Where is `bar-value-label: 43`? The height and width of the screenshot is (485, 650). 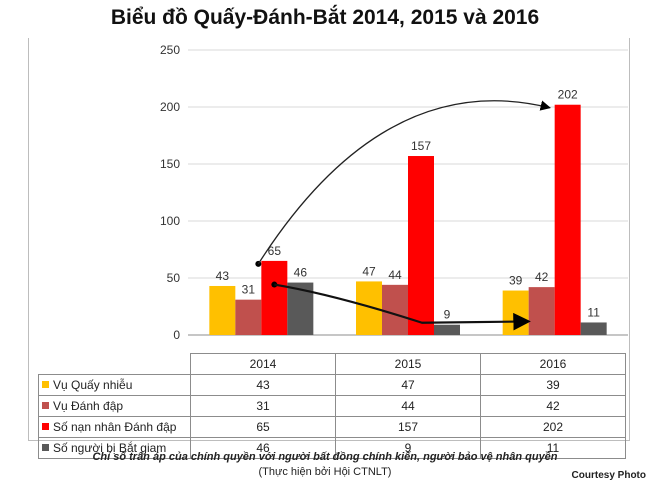
bar-value-label: 43 is located at coordinates (223, 276).